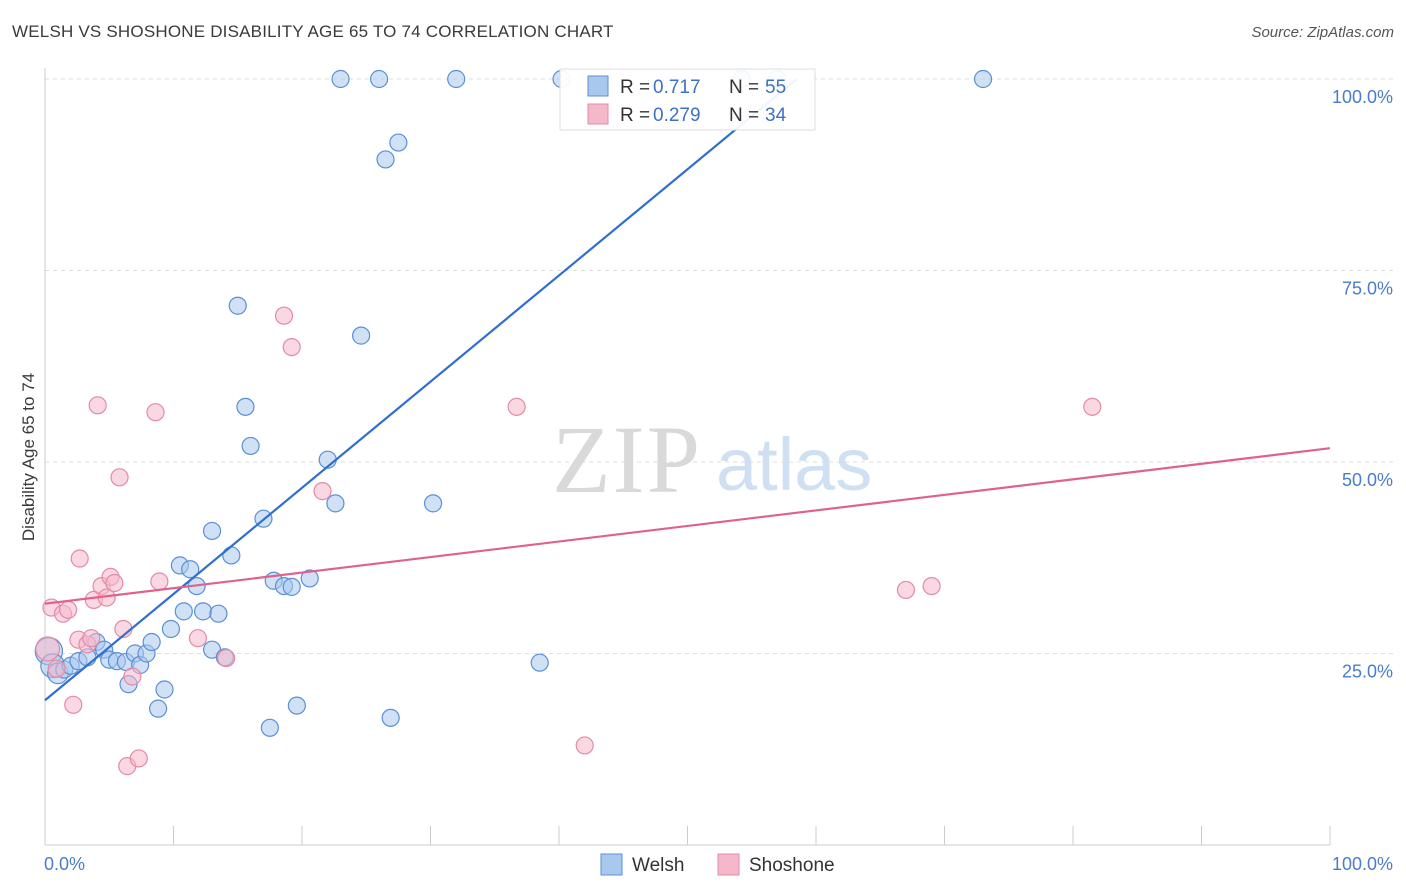 The height and width of the screenshot is (892, 1406). Describe the element at coordinates (1367, 289) in the screenshot. I see `y-tick-label-75: 75.0%` at that location.